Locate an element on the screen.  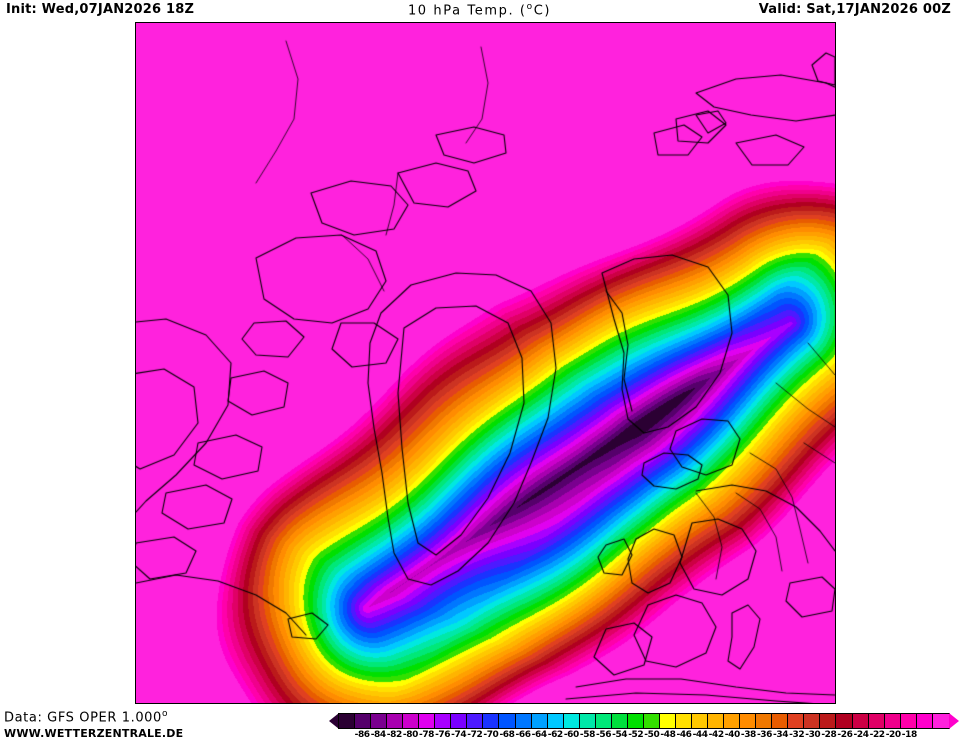
data-source-text: Data: GFS OPER 1.000 is located at coordinates (83, 718).